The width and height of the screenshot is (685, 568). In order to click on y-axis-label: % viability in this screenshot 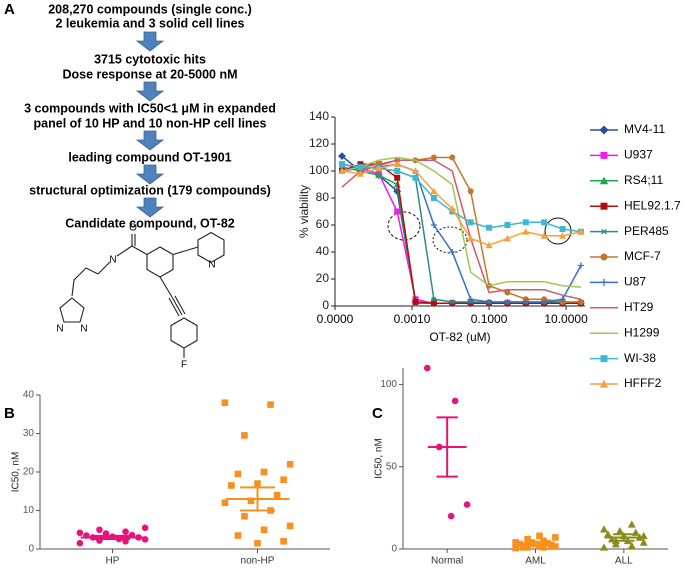, I will do `click(304, 211)`.